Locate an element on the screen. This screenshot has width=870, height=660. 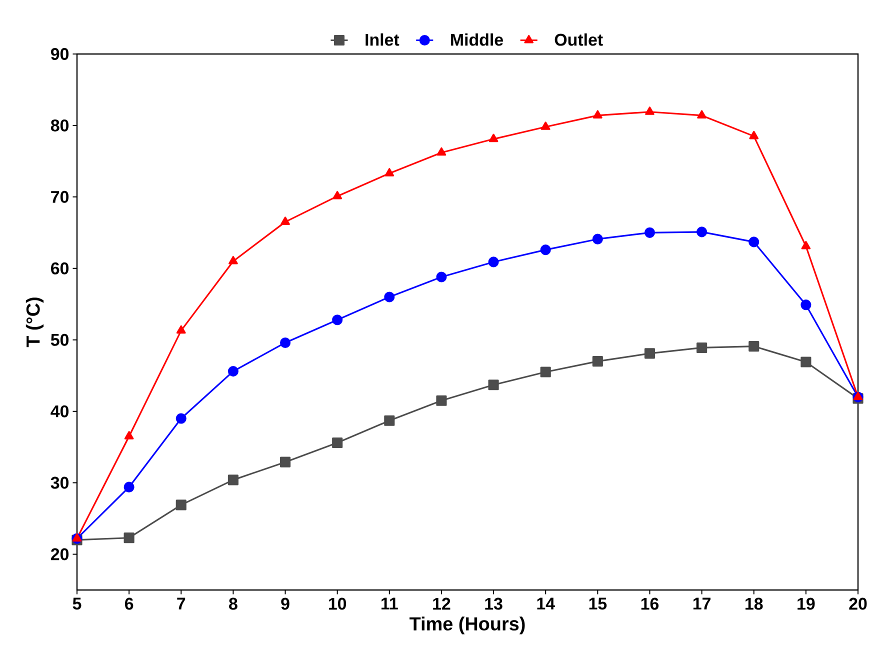
x-tick-label: 5 is located at coordinates (77, 604).